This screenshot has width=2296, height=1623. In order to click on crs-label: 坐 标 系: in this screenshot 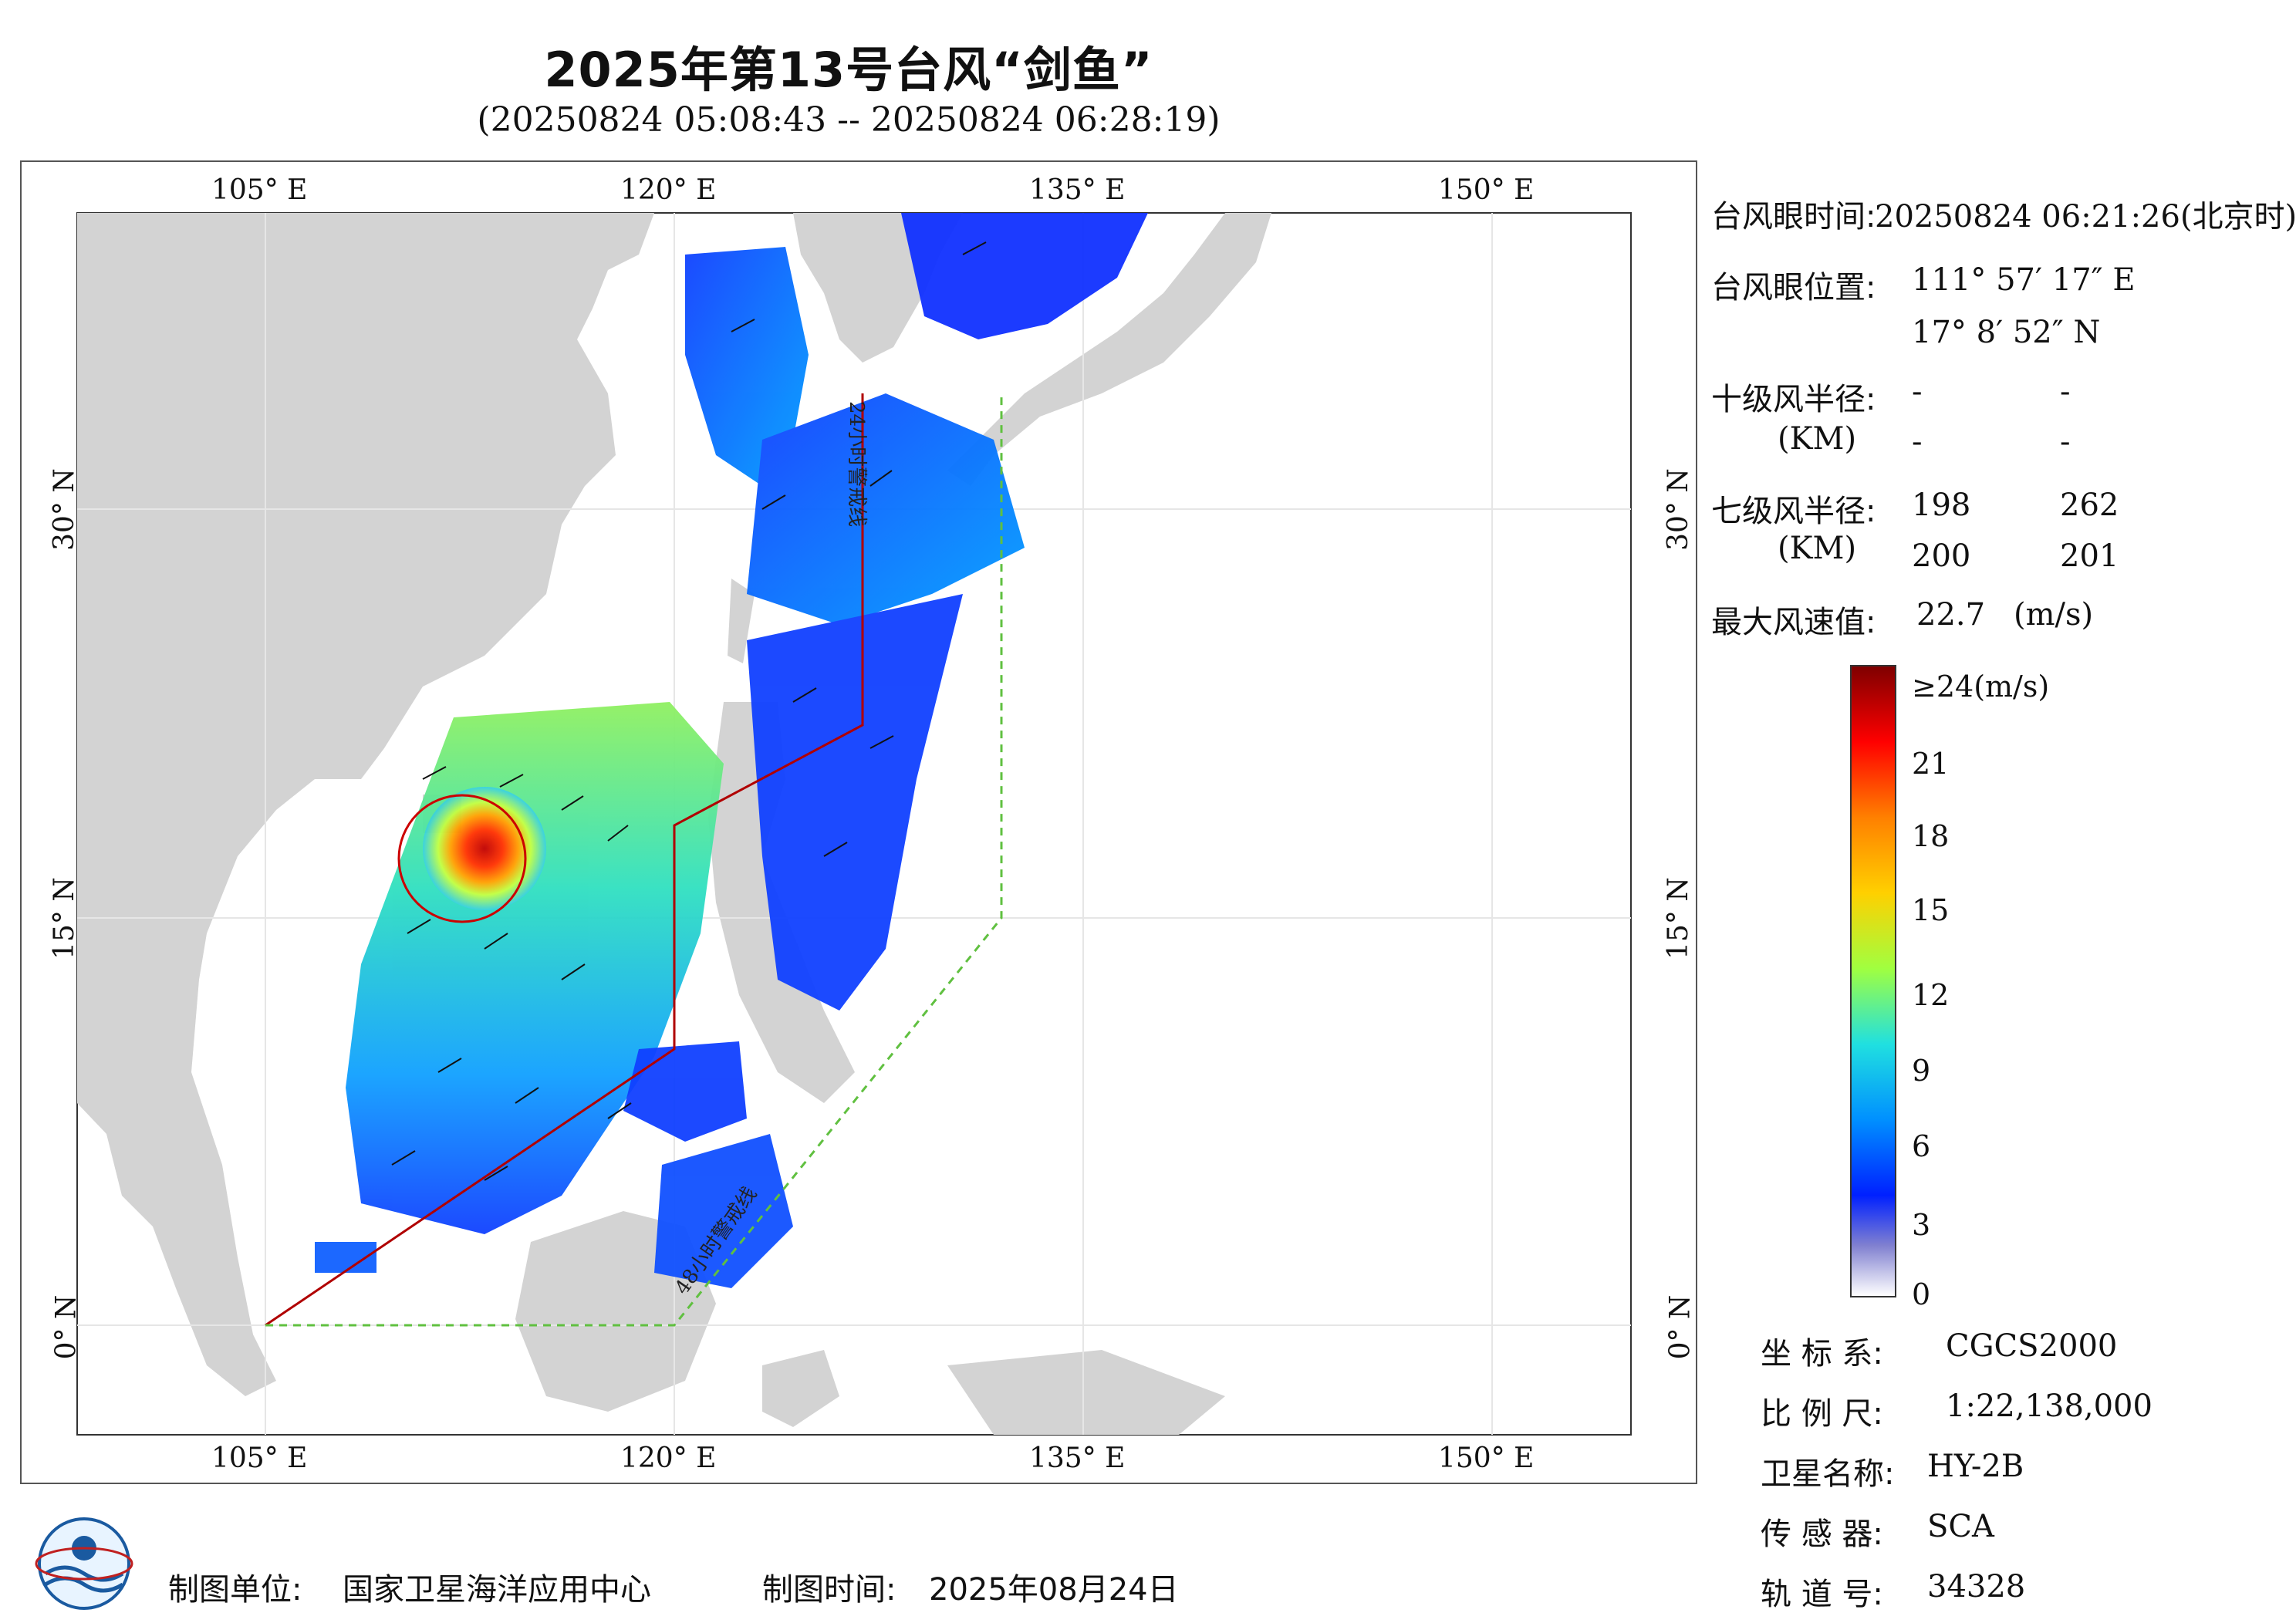, I will do `click(1822, 1354)`.